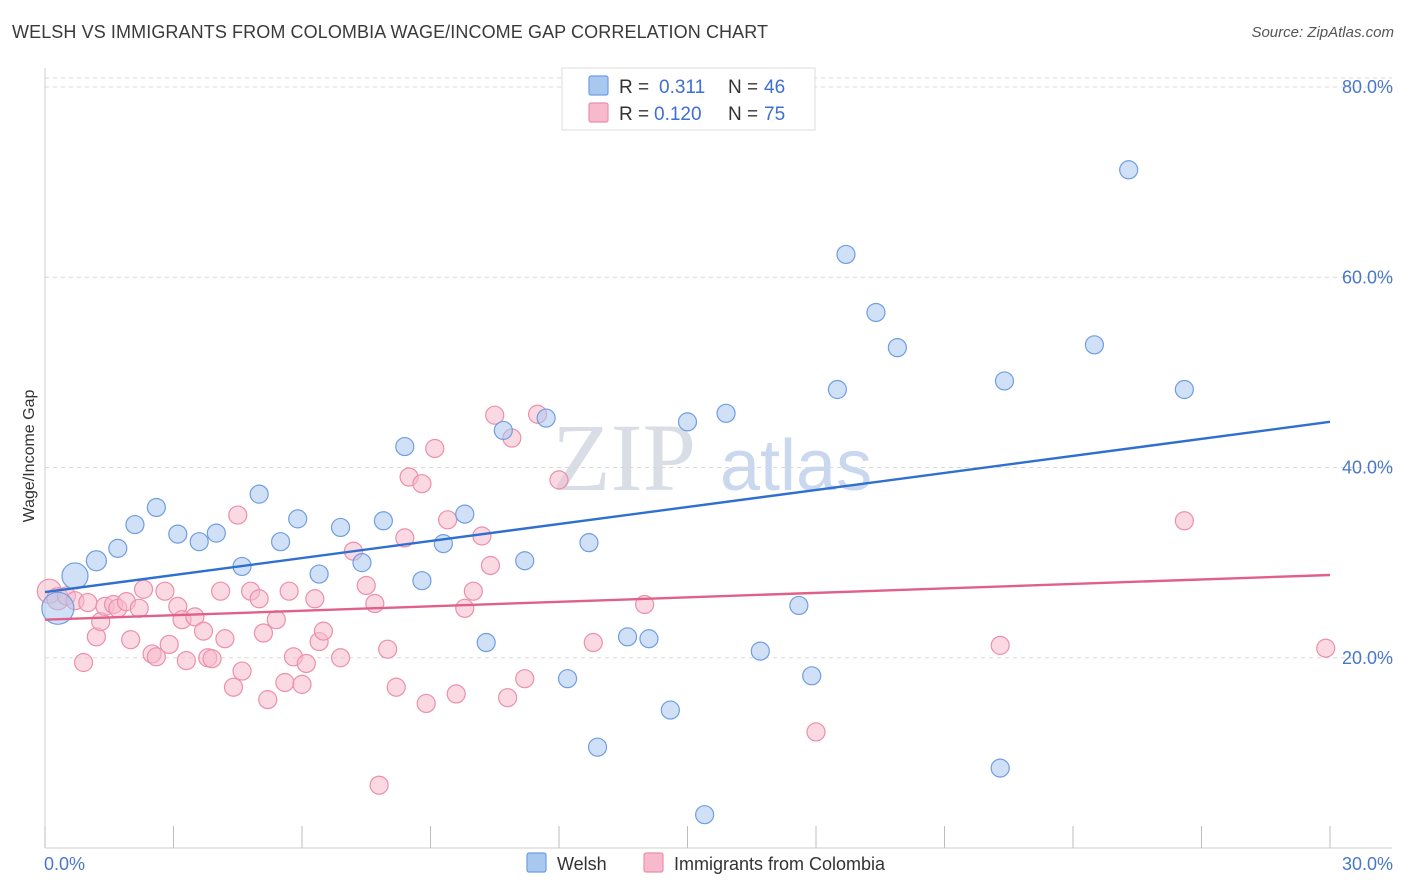  I want to click on bottom-legend-colombia-label: Immigrants from Colombia, so click(780, 864).